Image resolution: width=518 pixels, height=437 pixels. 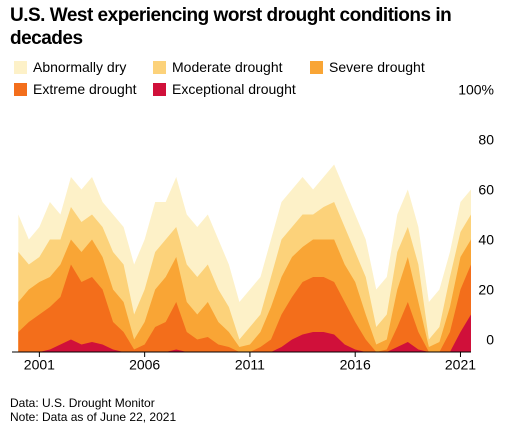 I want to click on x-tick-label: 2001, so click(x=39, y=365).